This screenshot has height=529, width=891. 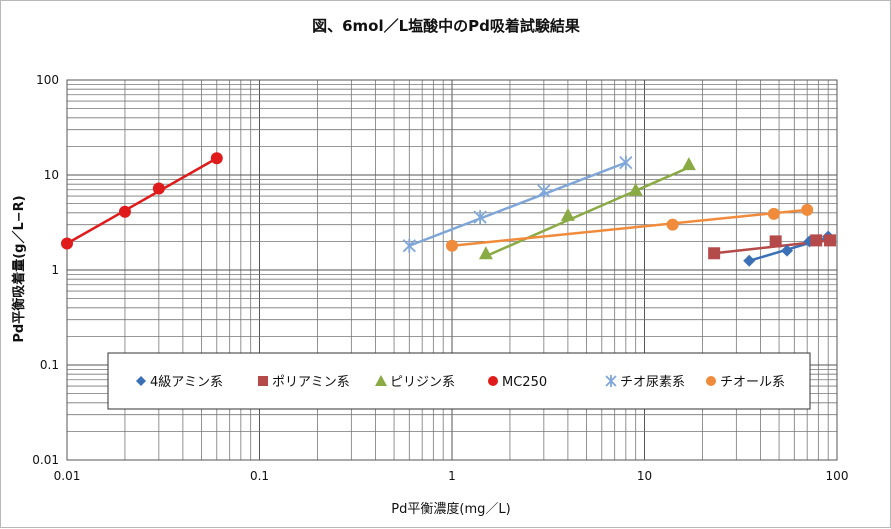 What do you see at coordinates (524, 382) in the screenshot?
I see `legend-label: MC250` at bounding box center [524, 382].